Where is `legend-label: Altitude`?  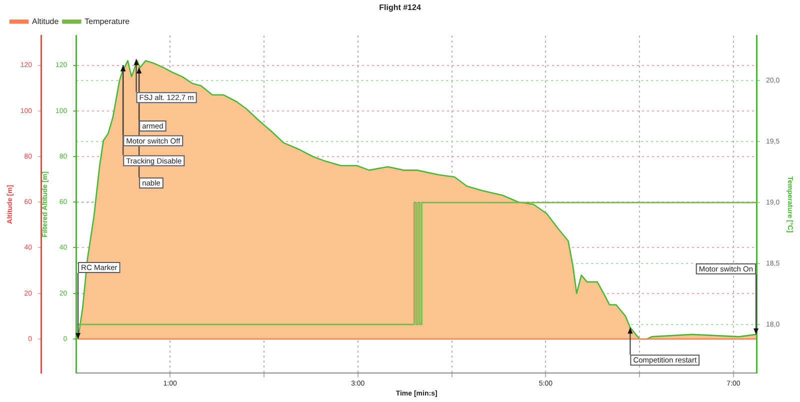
legend-label: Altitude is located at coordinates (46, 21).